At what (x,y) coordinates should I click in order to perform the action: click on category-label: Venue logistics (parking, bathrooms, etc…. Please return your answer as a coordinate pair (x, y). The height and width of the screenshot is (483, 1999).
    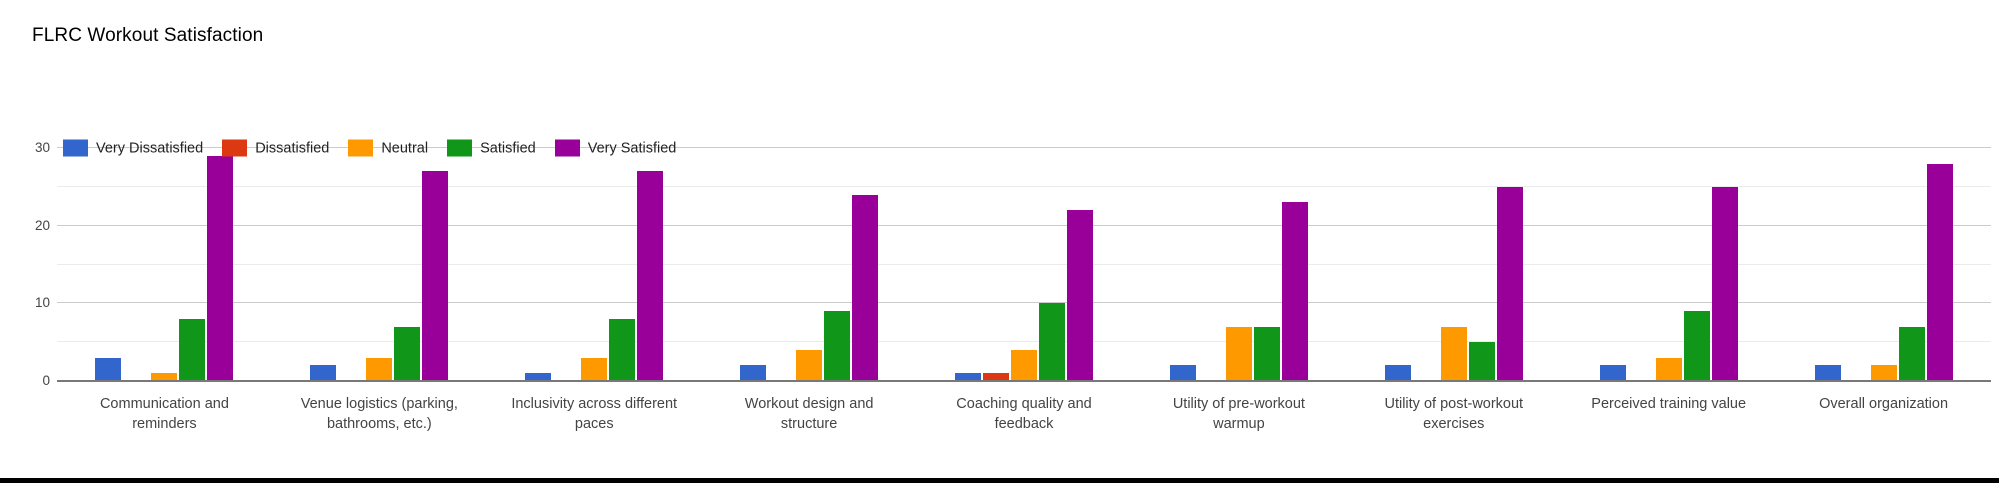
    Looking at the image, I should click on (379, 414).